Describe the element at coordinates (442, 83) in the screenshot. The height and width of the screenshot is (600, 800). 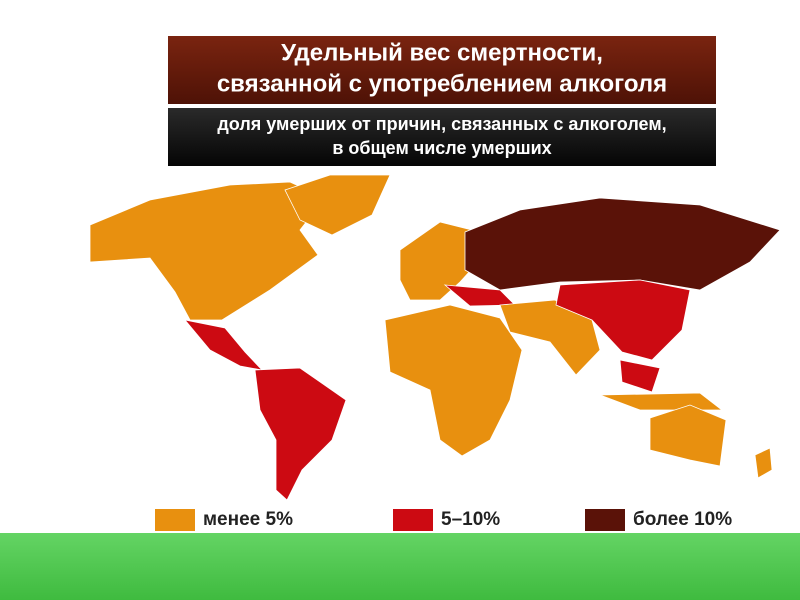
I see `title-line: связанной с употреблением алкоголя` at that location.